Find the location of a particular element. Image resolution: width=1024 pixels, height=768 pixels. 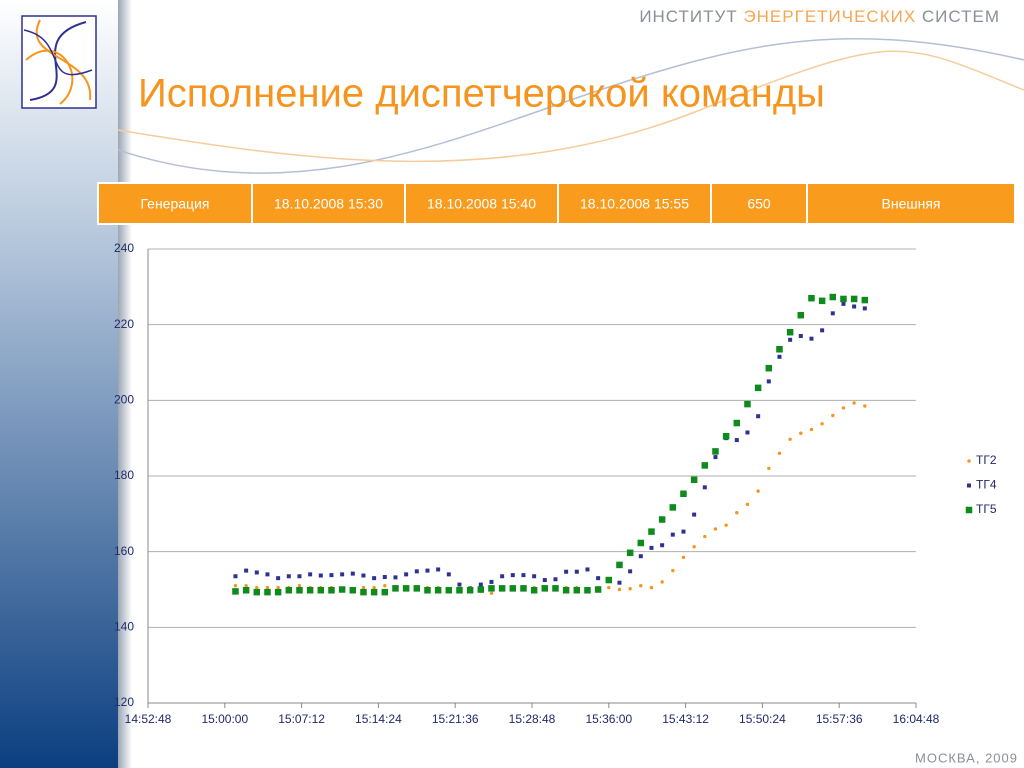

y-tick-label: 160 is located at coordinates (124, 551).